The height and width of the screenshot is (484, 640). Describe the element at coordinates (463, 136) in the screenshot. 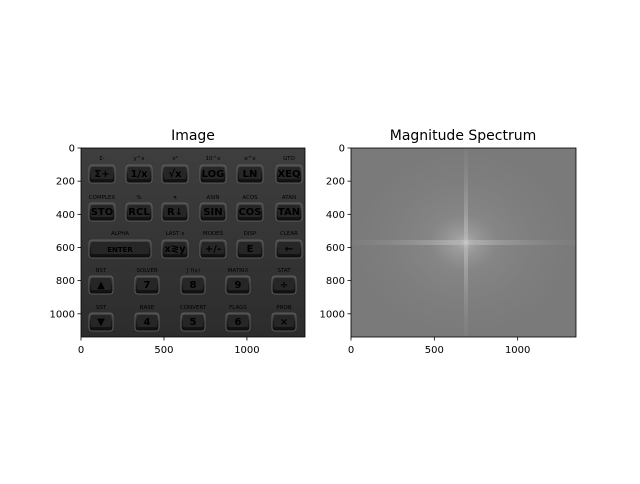

I see `spectrum-title: Magnitude Spectrum` at that location.